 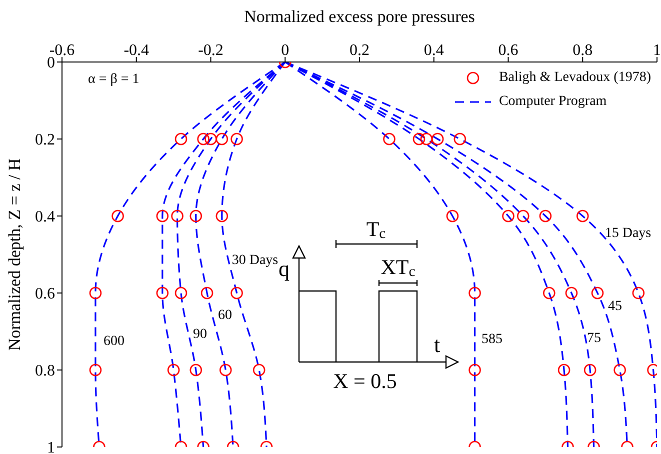 What do you see at coordinates (285, 50) in the screenshot?
I see `x-tick-label: 0` at bounding box center [285, 50].